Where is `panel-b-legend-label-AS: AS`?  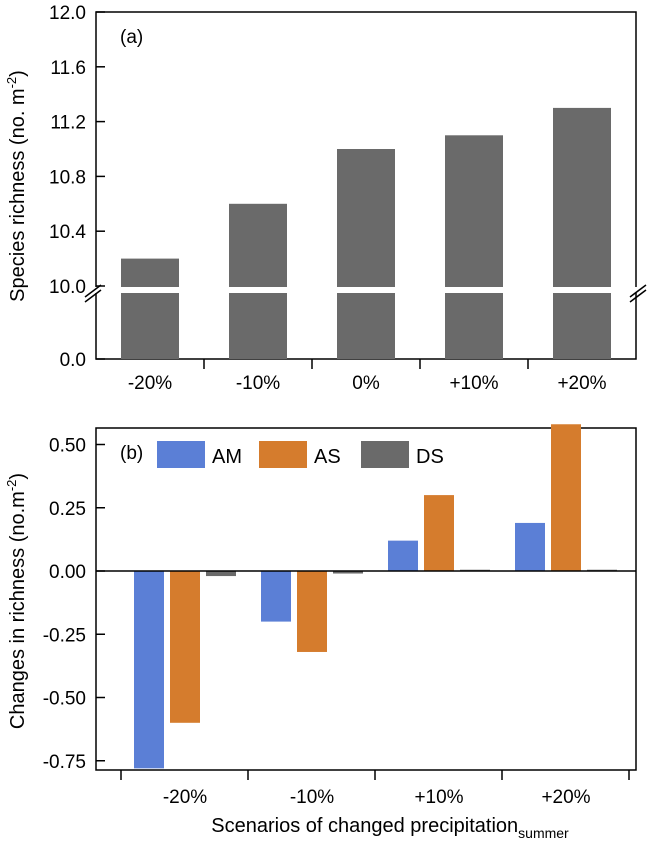 panel-b-legend-label-AS: AS is located at coordinates (327, 457).